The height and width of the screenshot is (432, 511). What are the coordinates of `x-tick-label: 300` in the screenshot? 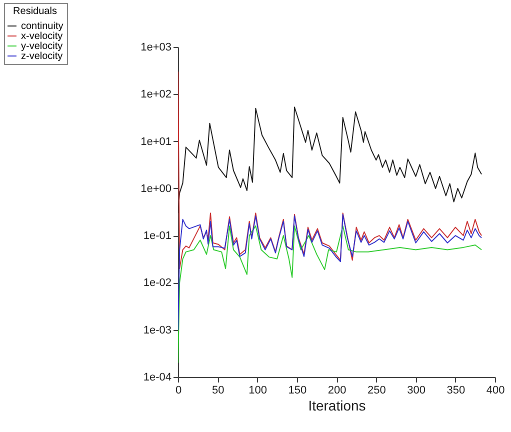 It's located at (416, 390).